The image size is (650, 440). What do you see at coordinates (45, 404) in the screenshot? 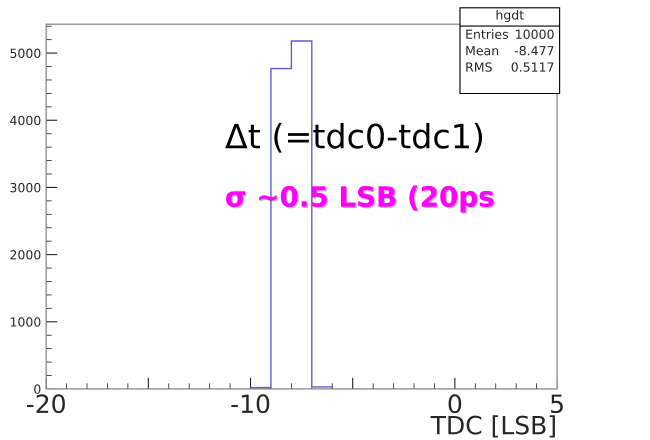
I see `x-tick-label: -20` at bounding box center [45, 404].